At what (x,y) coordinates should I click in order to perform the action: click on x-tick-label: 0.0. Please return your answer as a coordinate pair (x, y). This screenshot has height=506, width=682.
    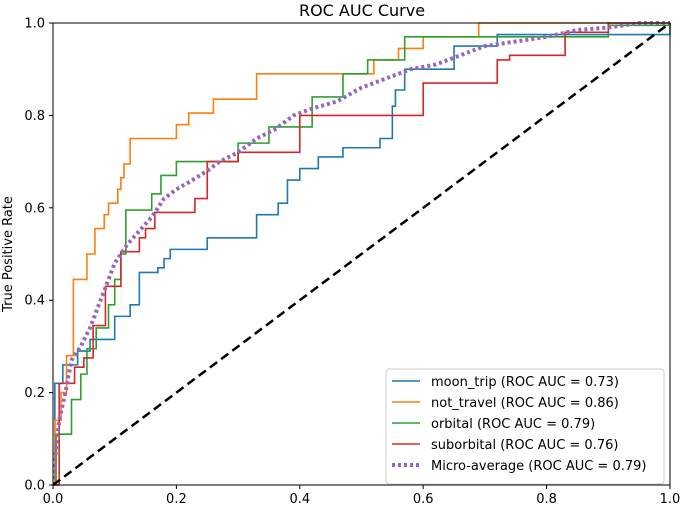
    Looking at the image, I should click on (53, 499).